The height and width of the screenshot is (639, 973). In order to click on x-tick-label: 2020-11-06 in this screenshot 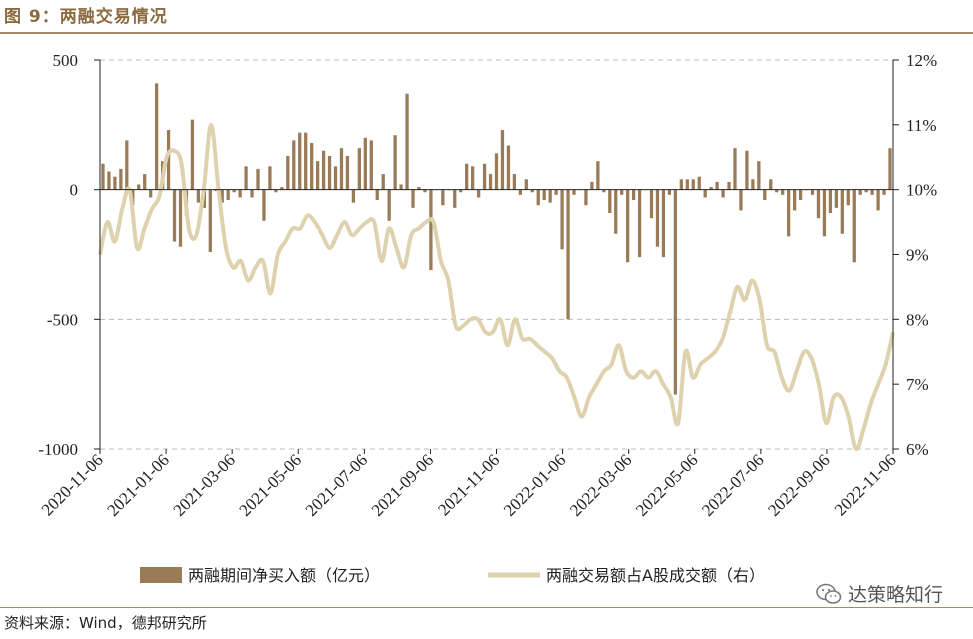, I will do `click(72, 484)`.